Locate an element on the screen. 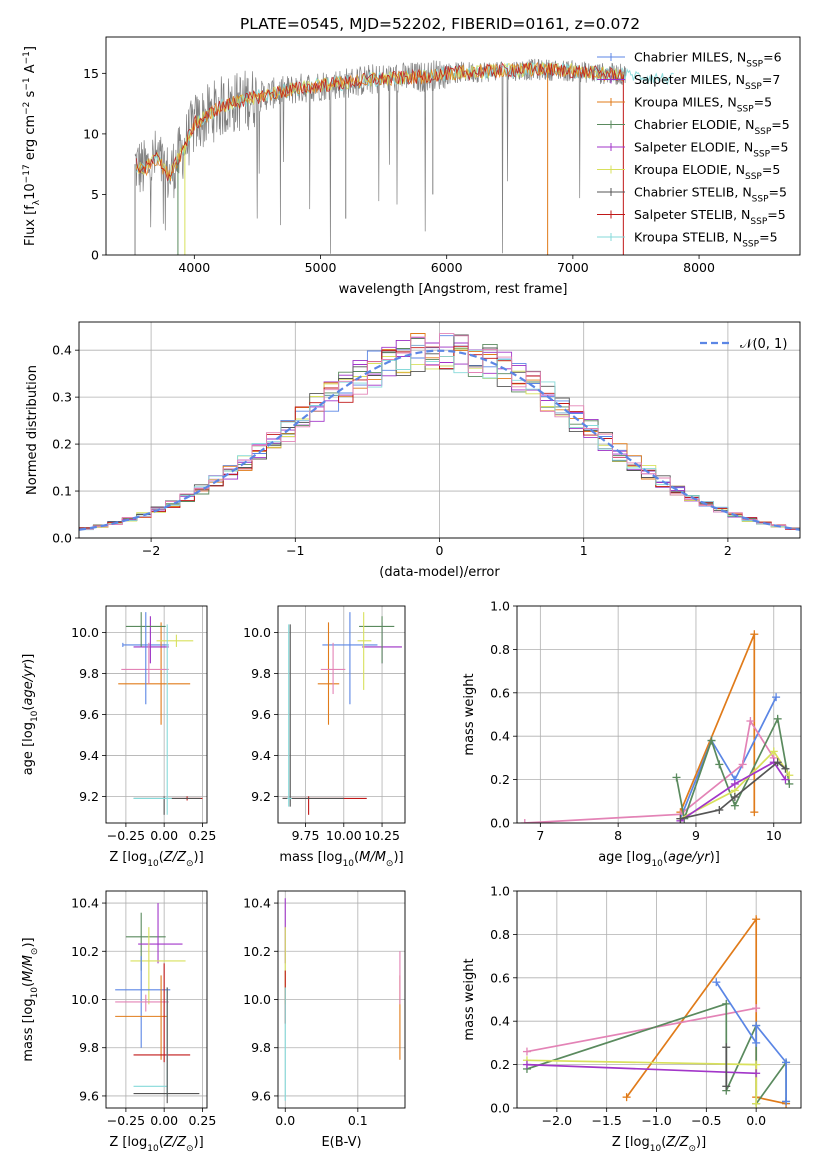 The height and width of the screenshot is (1170, 819). x-tick-label: −0.25 is located at coordinates (126, 1120).